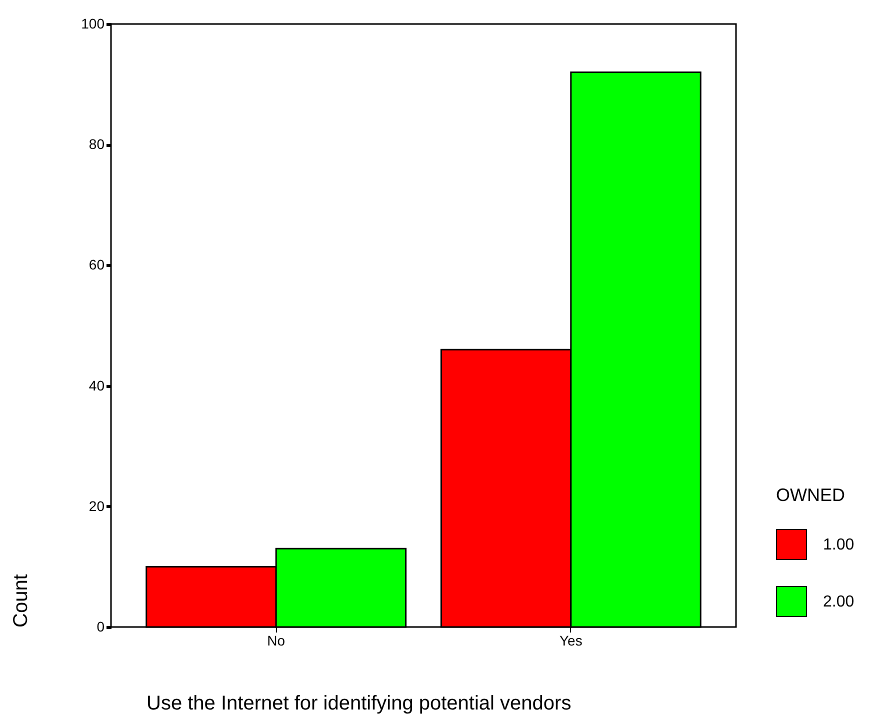 The height and width of the screenshot is (727, 894). Describe the element at coordinates (96, 506) in the screenshot. I see `y-tick-label: 20` at that location.